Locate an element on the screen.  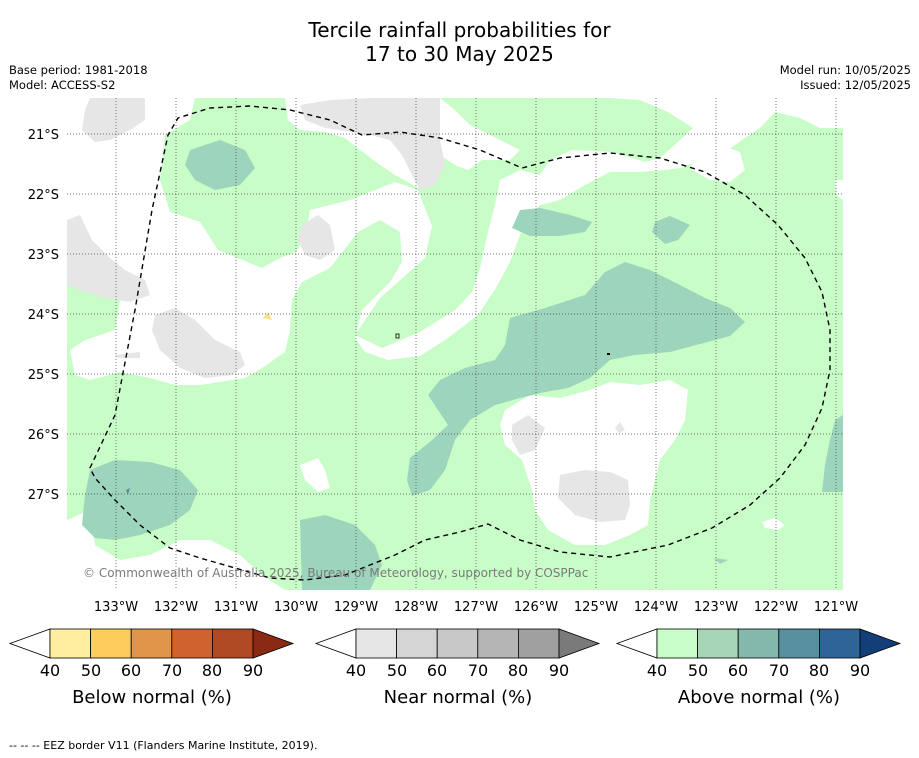
near-normal-region-small is located at coordinates (528, 435).